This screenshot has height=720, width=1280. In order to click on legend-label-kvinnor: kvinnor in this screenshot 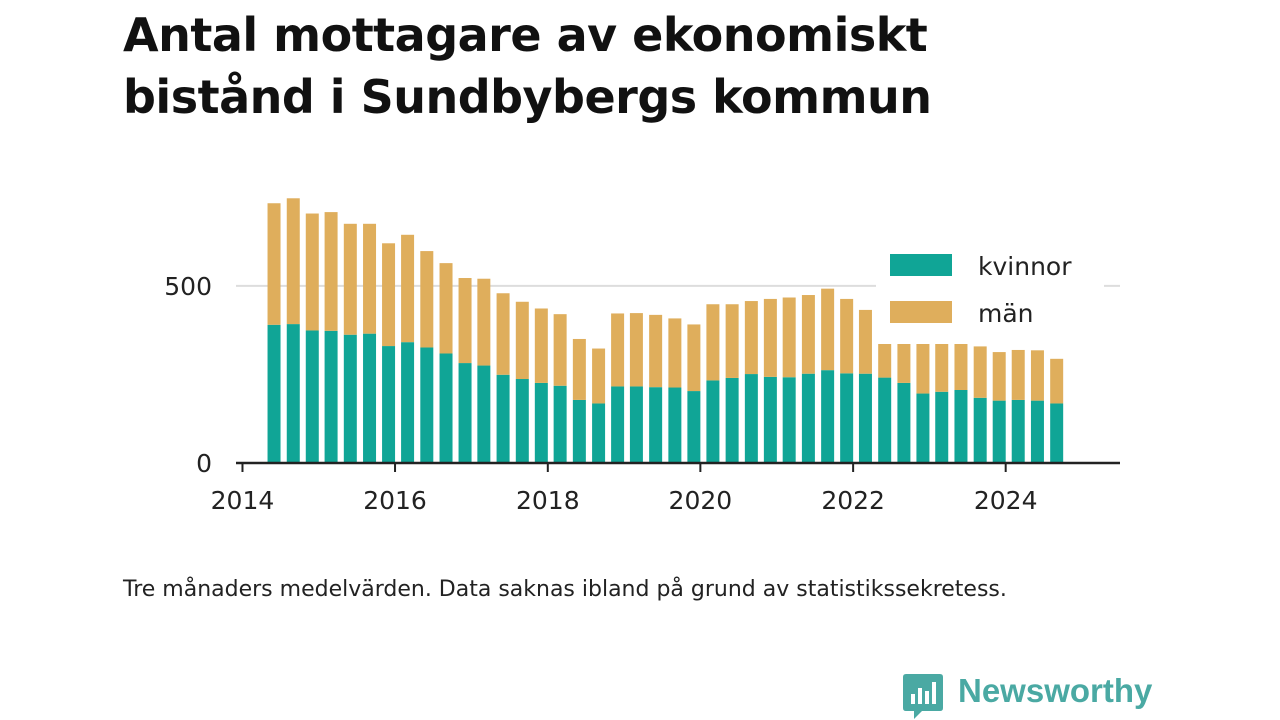, I will do `click(1025, 266)`.